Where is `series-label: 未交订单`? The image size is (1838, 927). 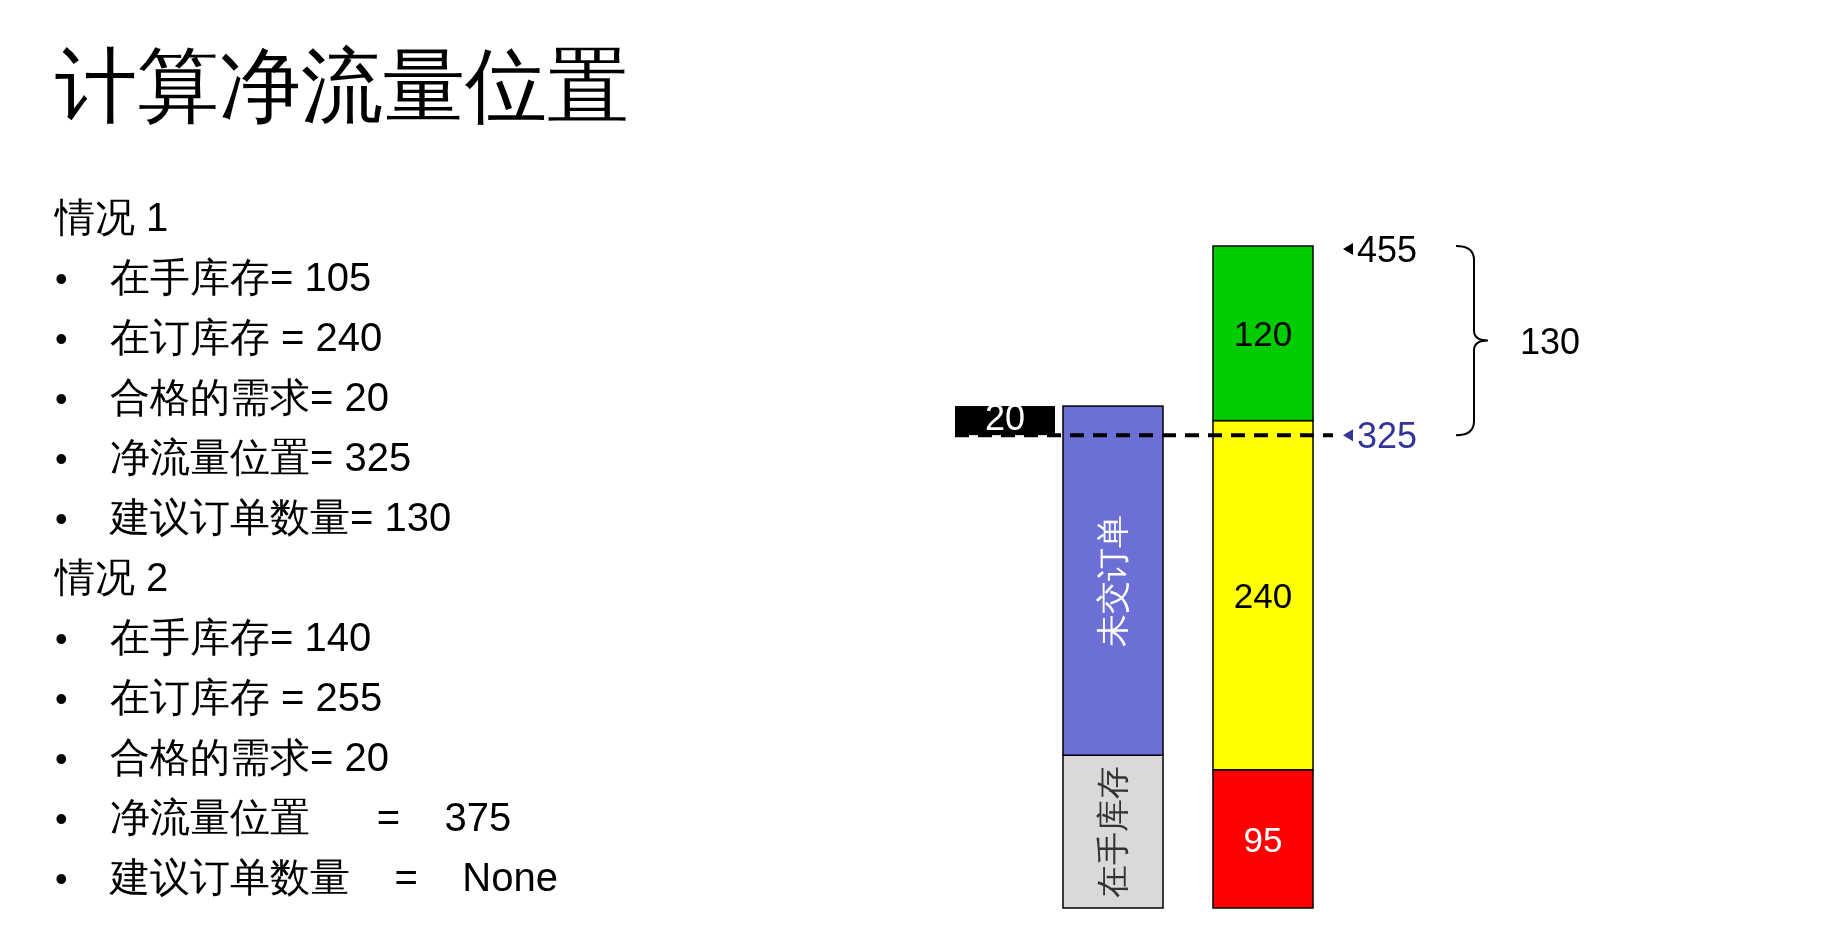
series-label: 未交订单 is located at coordinates (1113, 580).